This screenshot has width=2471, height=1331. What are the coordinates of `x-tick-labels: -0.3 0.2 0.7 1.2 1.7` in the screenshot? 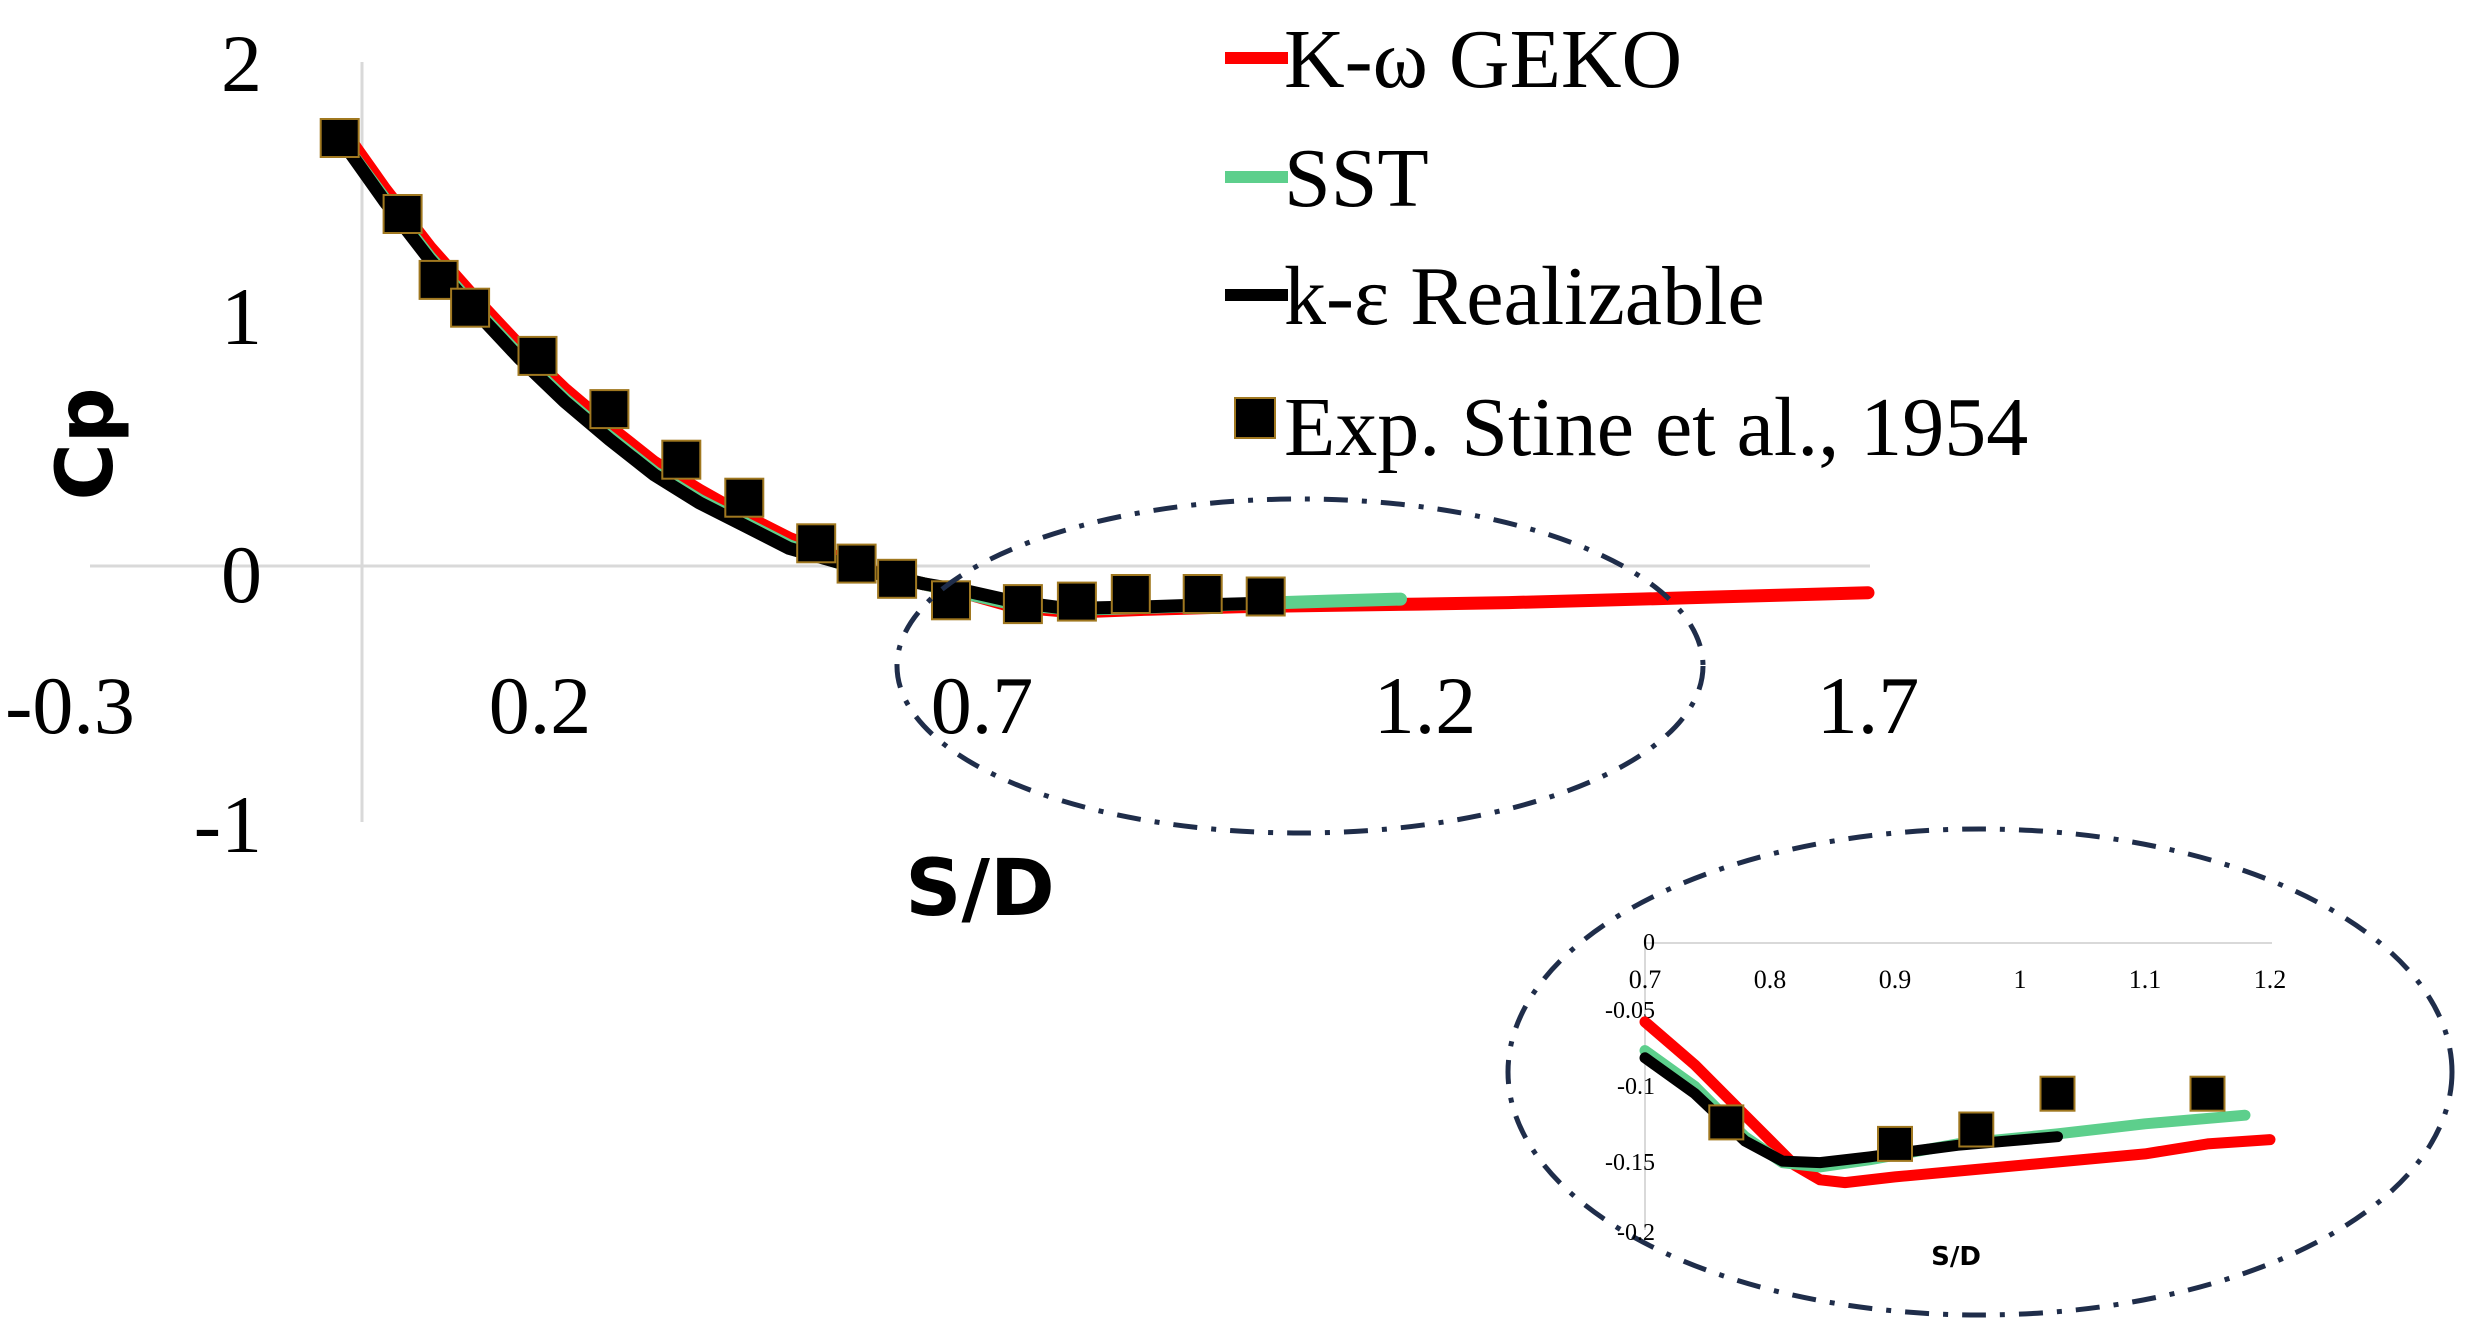 It's located at (962, 705).